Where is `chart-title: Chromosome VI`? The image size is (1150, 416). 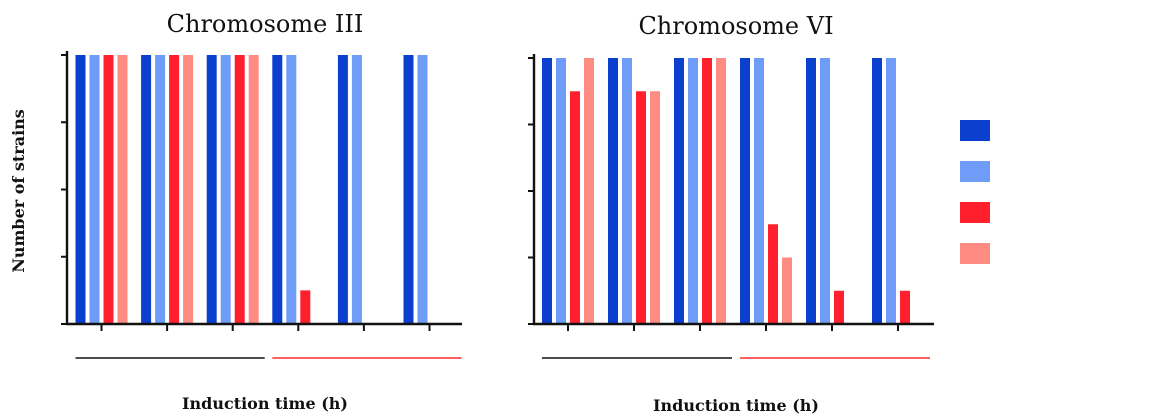 chart-title: Chromosome VI is located at coordinates (735, 26).